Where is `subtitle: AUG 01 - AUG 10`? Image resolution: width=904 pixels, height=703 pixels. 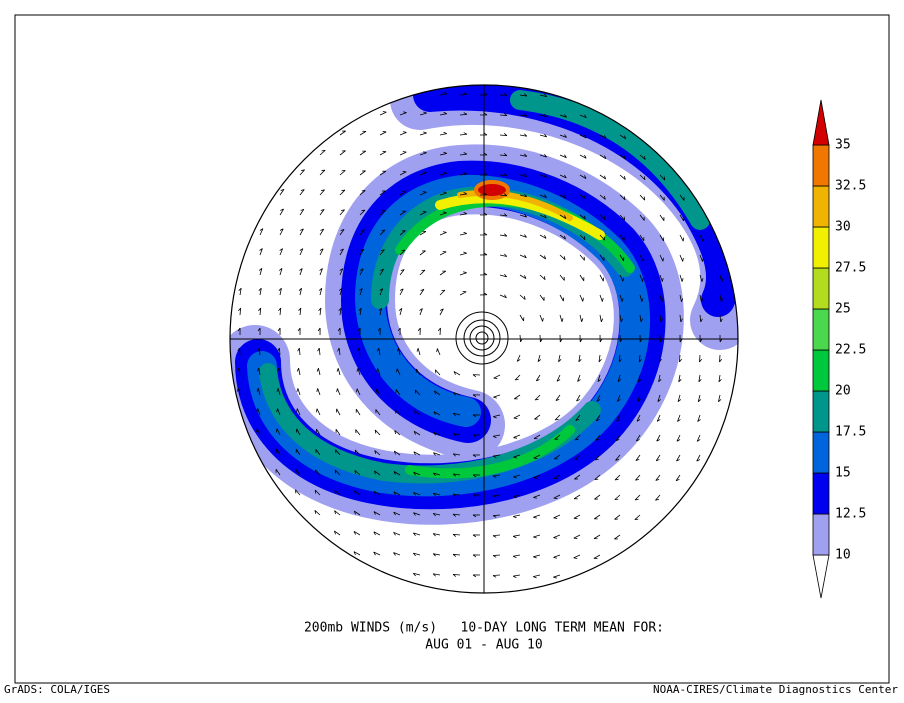
subtitle: AUG 01 - AUG 10 is located at coordinates (483, 645).